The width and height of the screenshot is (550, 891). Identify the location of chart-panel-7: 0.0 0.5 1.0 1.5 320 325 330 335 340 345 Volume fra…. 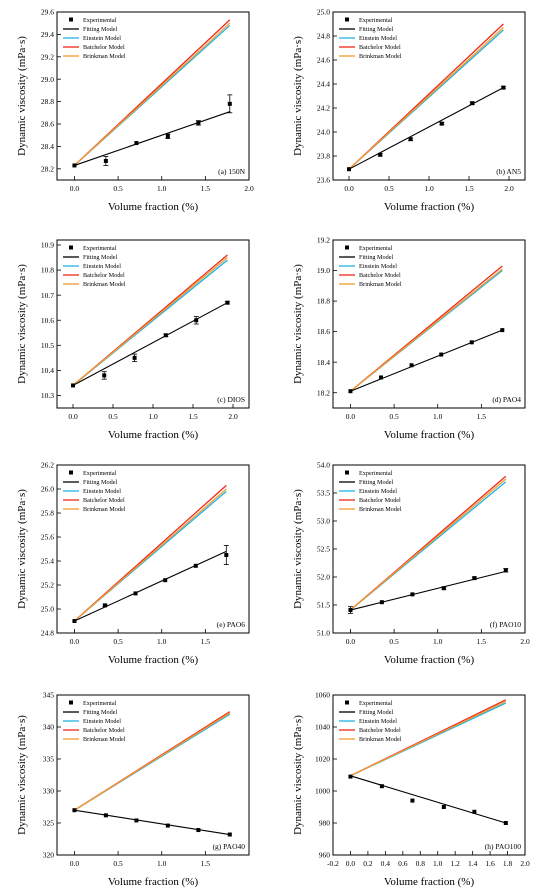
(133, 789).